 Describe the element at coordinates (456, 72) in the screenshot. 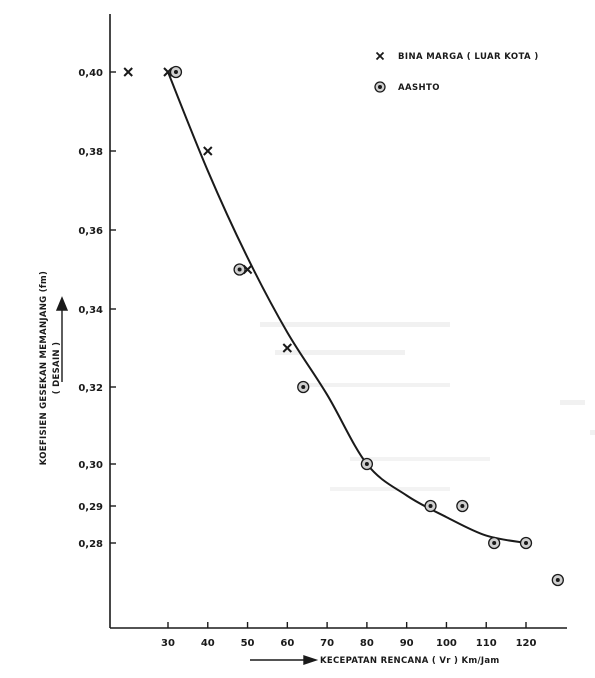

I see `legend: BINA MARGA ( LUAR KOTA ) AASHTO` at that location.